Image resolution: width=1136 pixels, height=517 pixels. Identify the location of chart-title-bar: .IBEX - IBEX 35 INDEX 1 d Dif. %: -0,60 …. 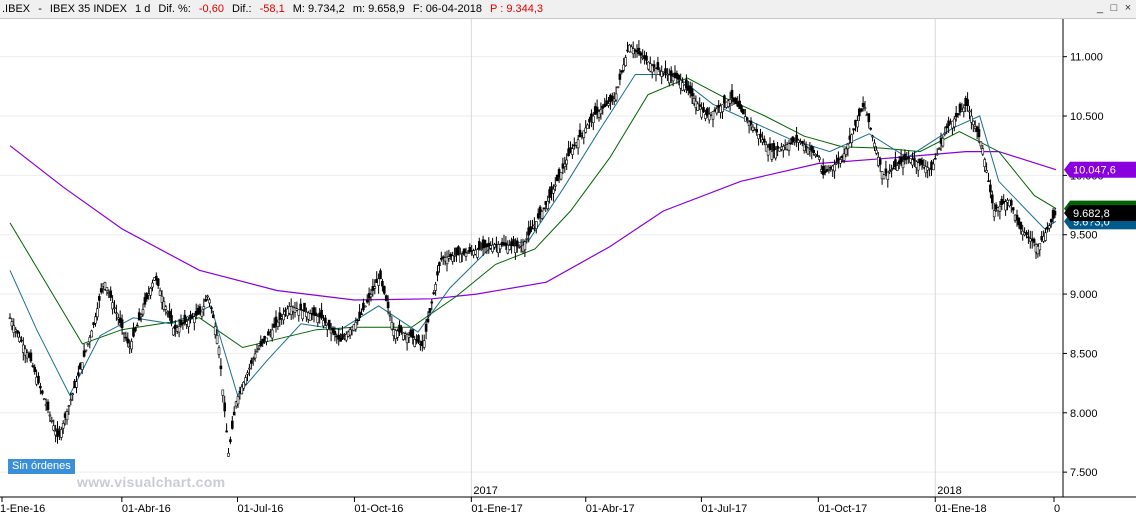
(568, 9).